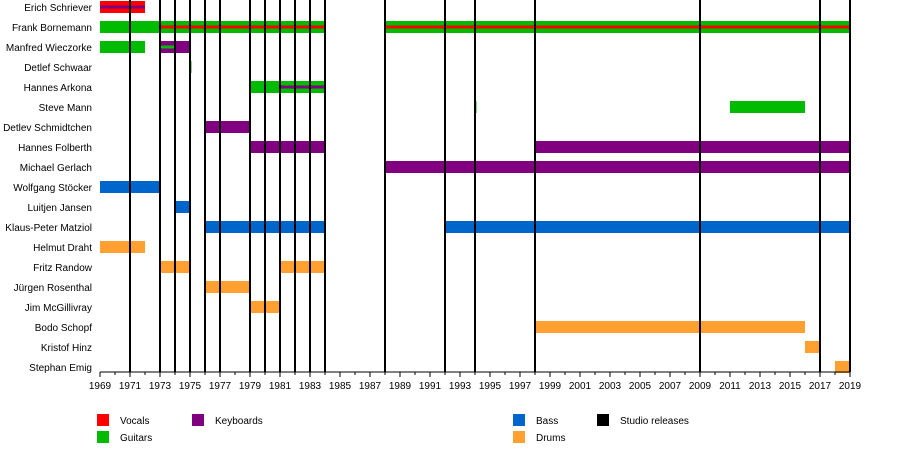 The image size is (900, 450). I want to click on legend-label-vocals: Vocals, so click(134, 421).